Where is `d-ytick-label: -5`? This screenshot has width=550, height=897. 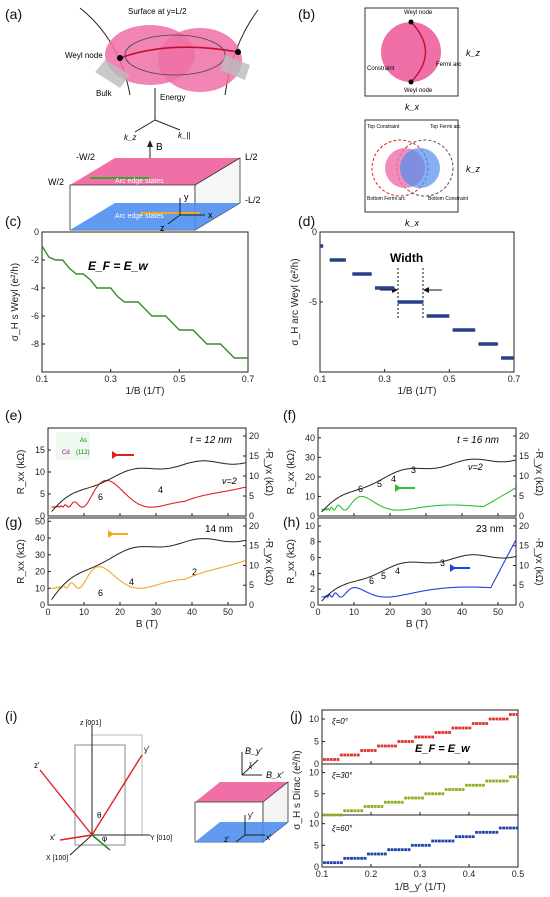 d-ytick-label: -5 is located at coordinates (313, 302).